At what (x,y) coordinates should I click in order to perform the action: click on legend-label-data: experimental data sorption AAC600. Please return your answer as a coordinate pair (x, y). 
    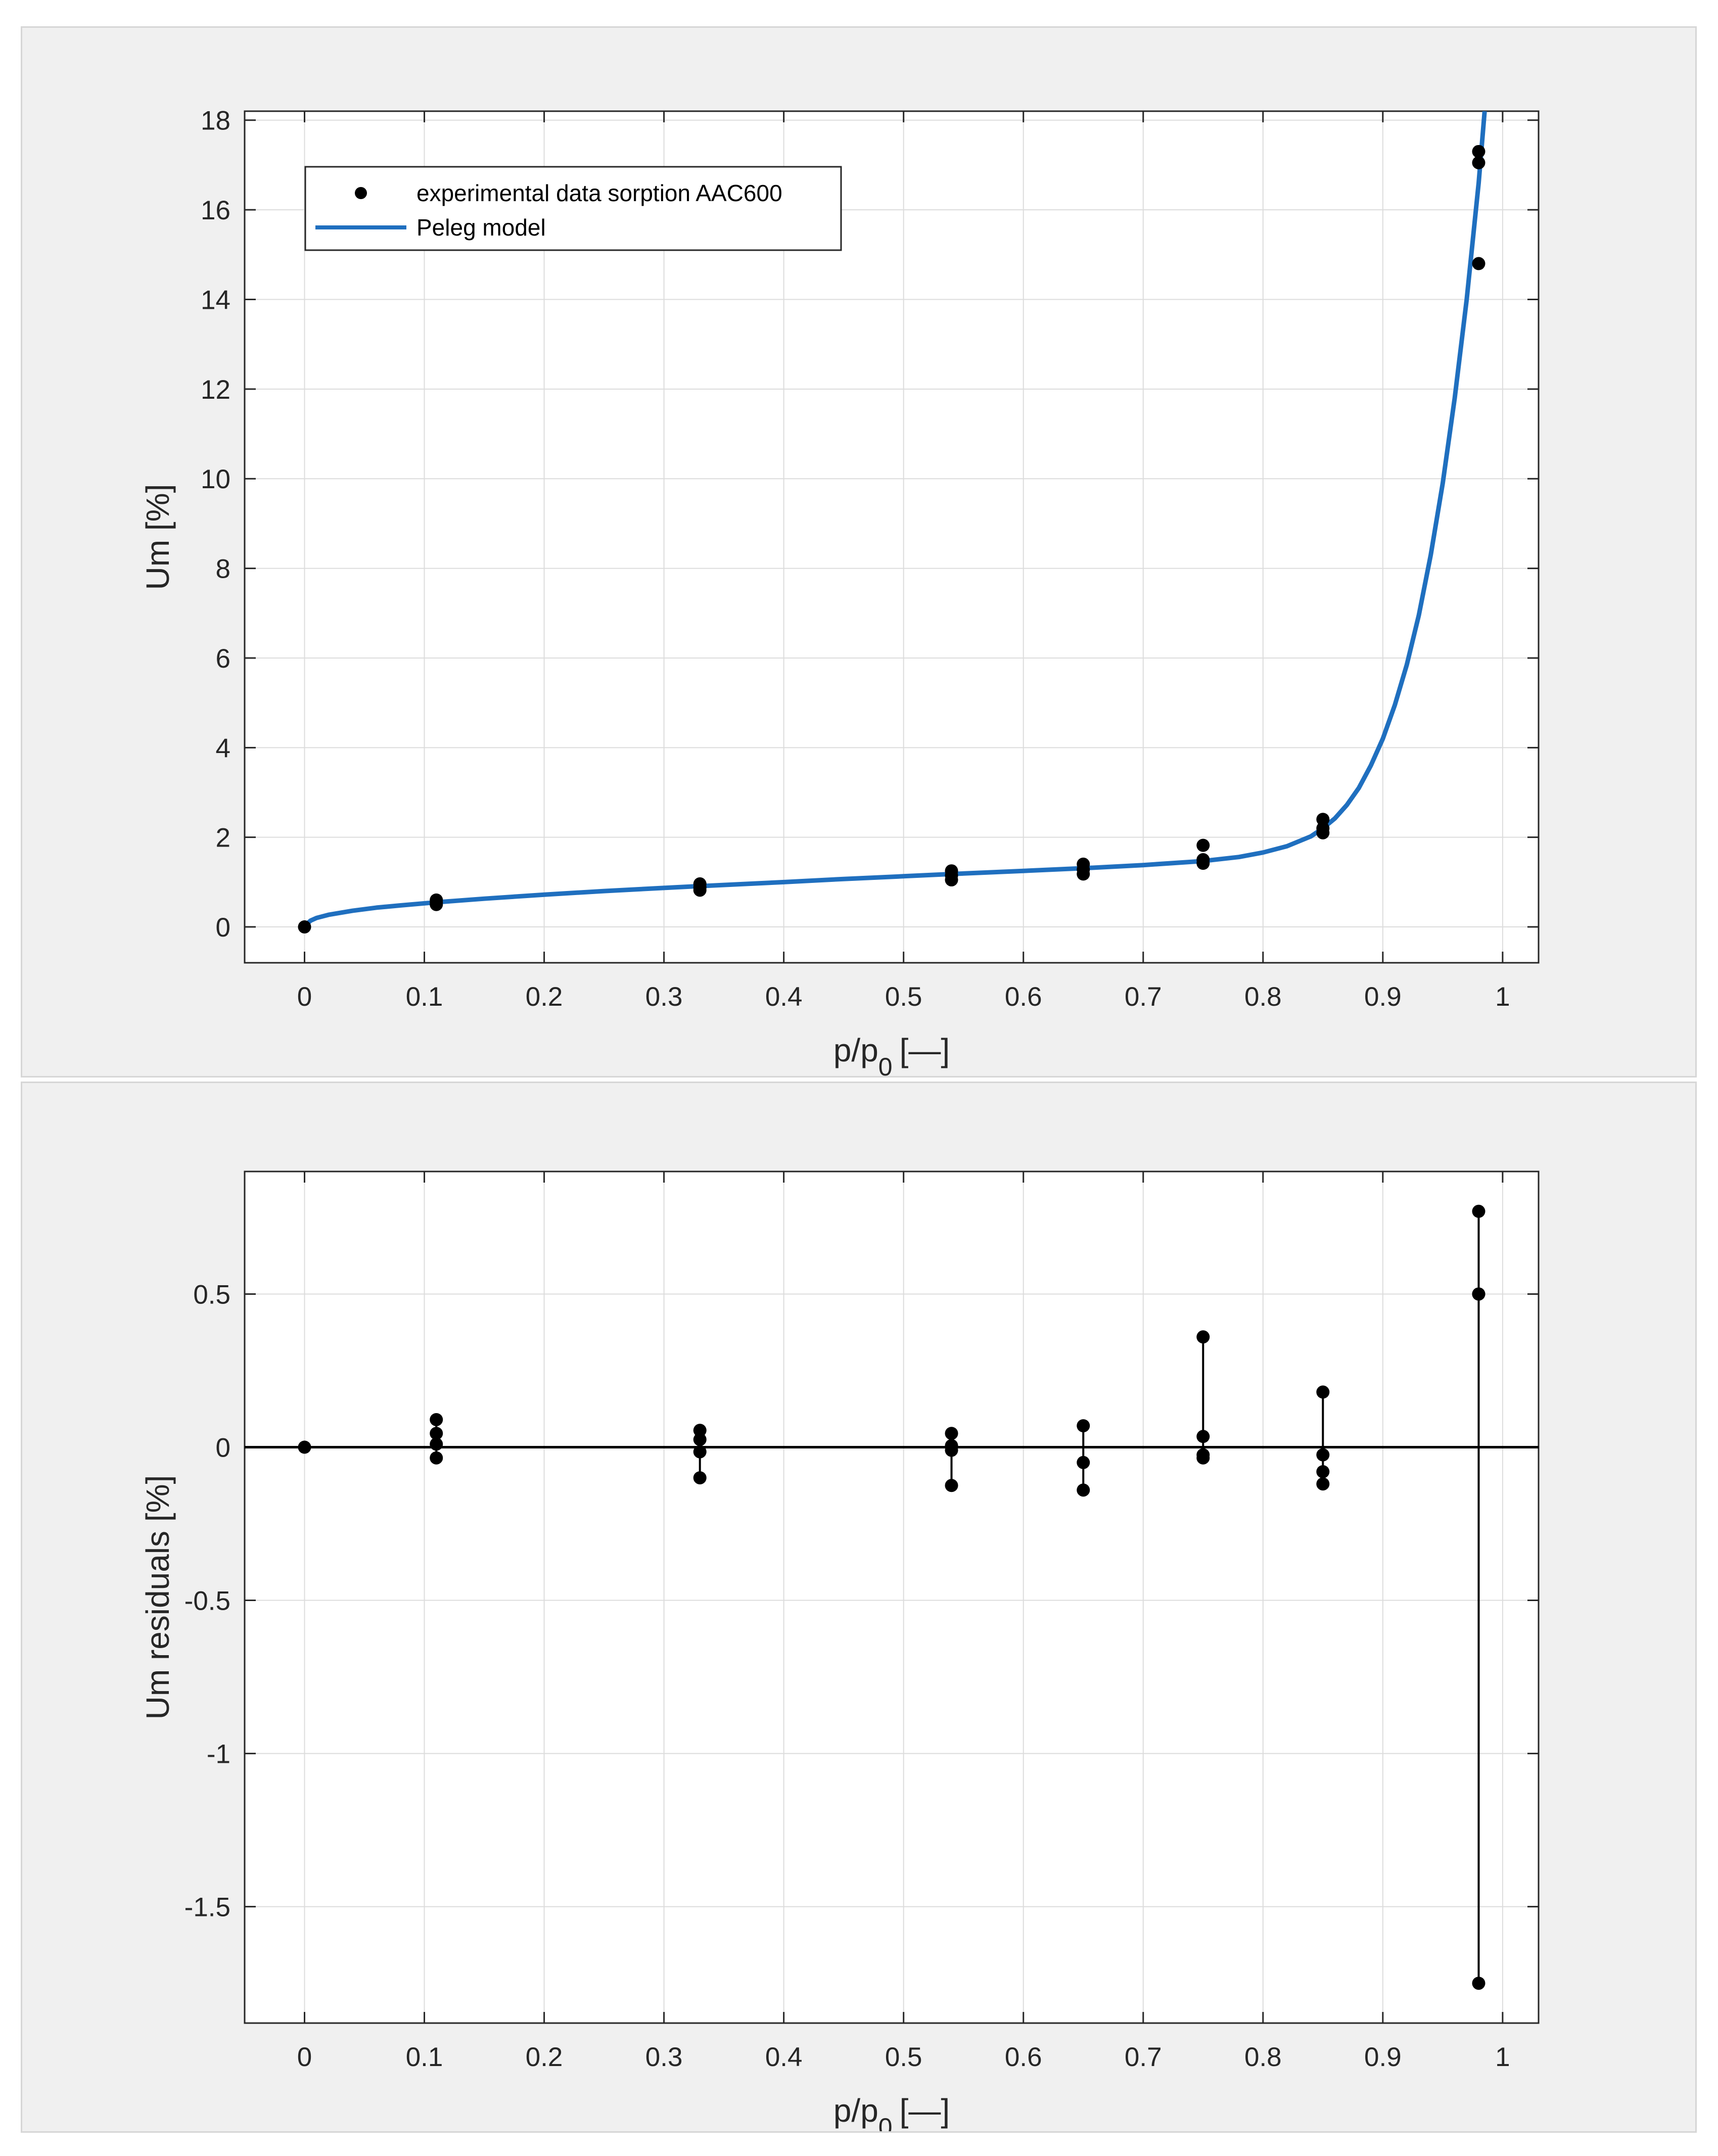
    Looking at the image, I should click on (599, 193).